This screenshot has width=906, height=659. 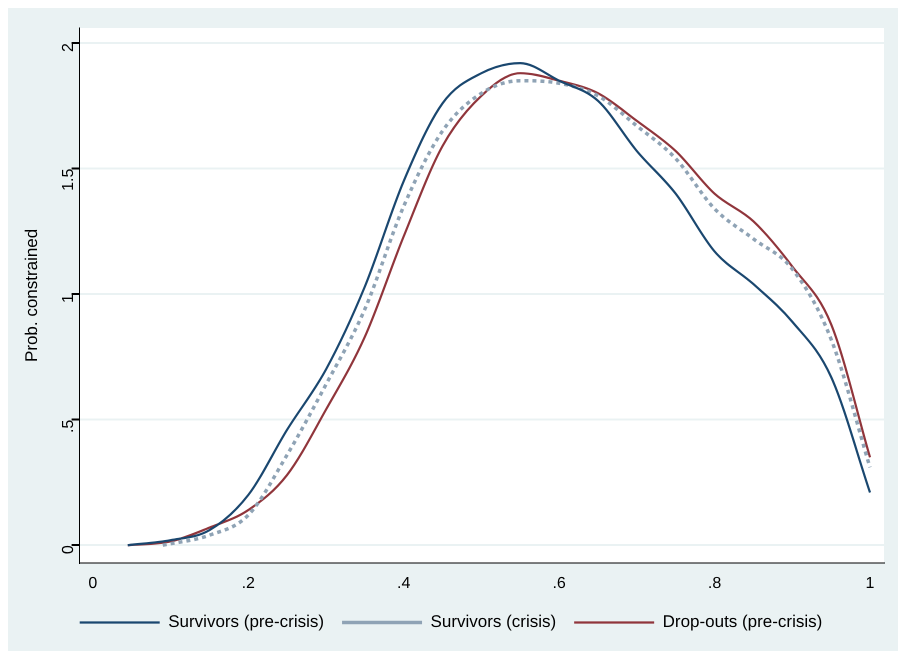 What do you see at coordinates (870, 583) in the screenshot?
I see `x-tick-label: 1` at bounding box center [870, 583].